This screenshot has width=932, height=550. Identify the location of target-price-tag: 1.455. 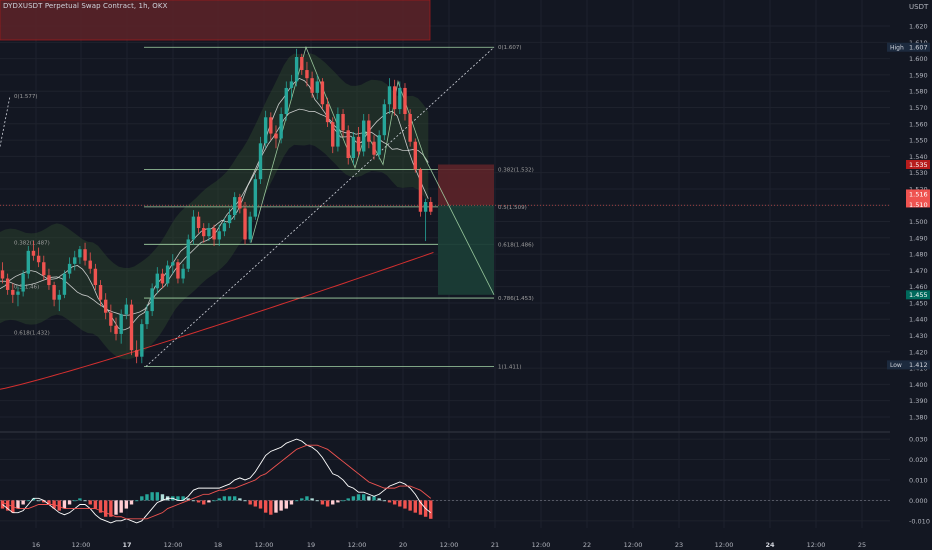
(918, 295).